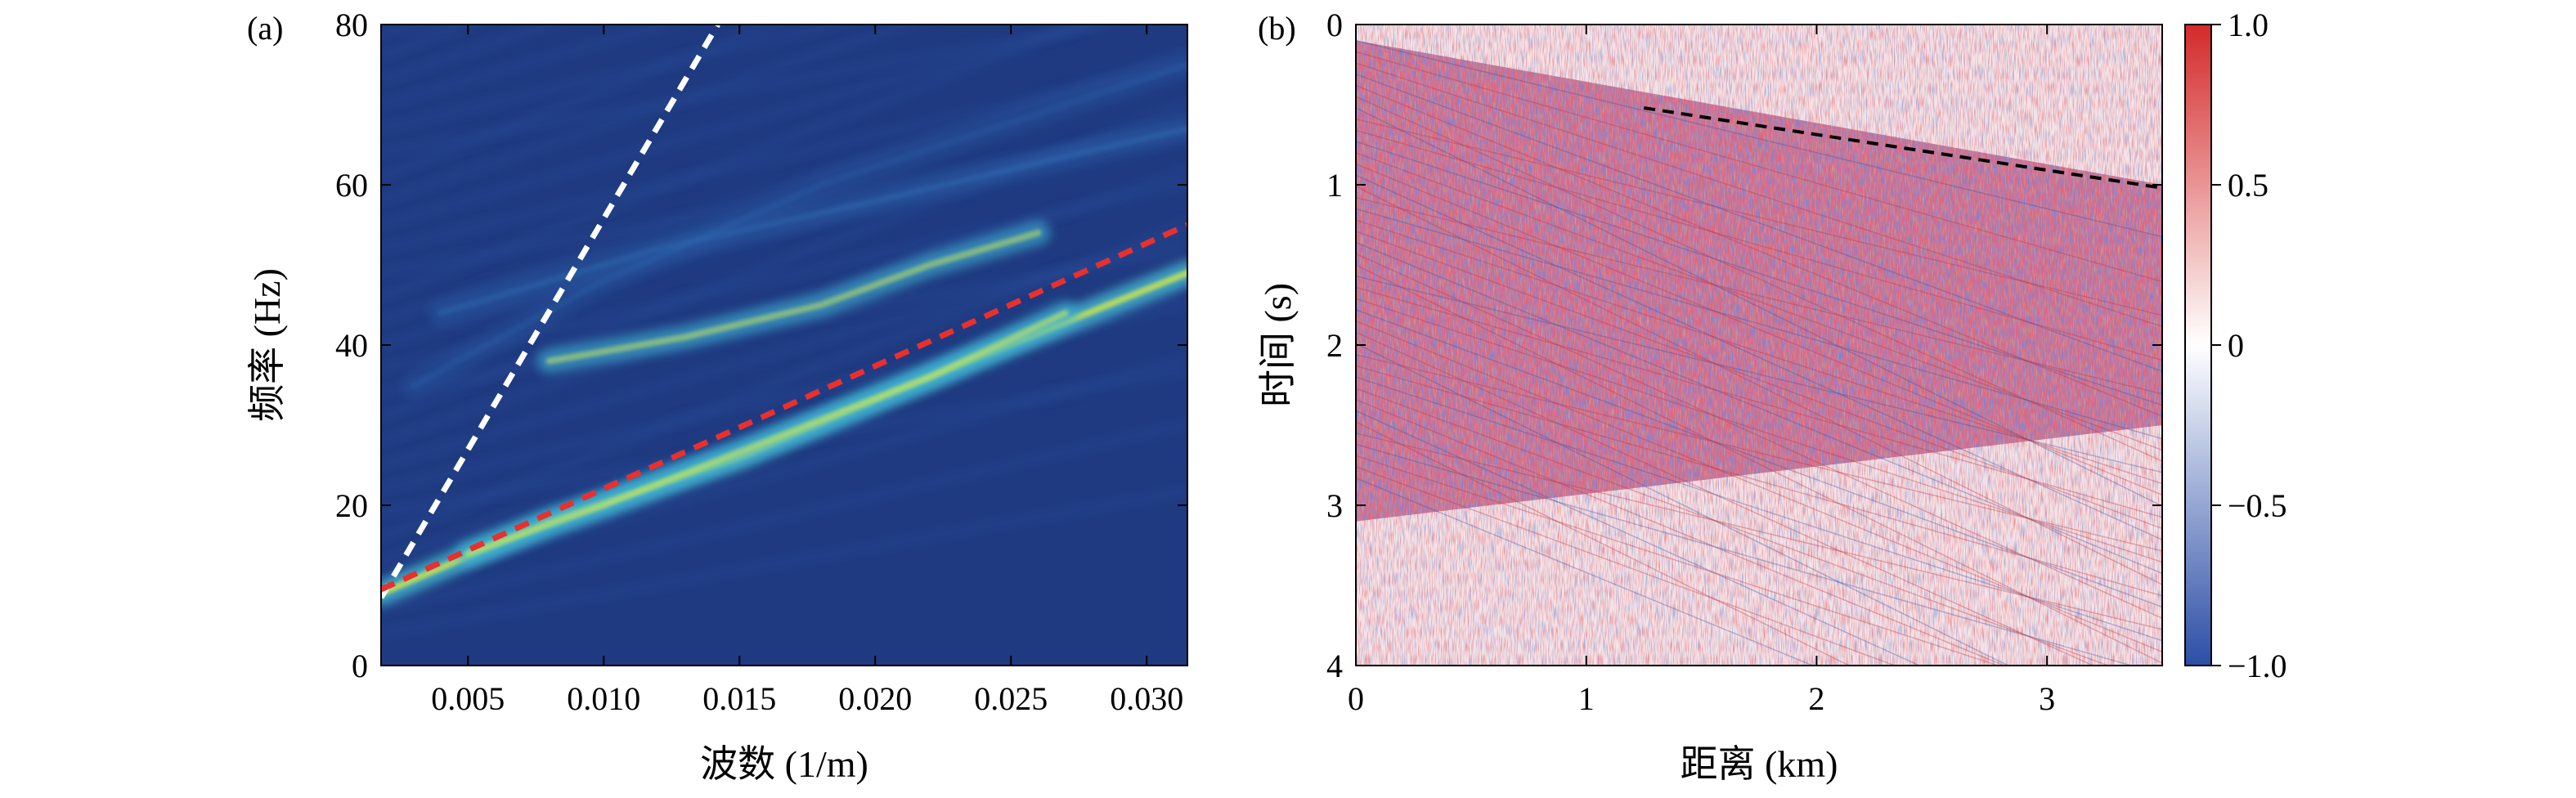 The height and width of the screenshot is (798, 2576). I want to click on panel-b-ytick-label: 4, so click(1334, 666).